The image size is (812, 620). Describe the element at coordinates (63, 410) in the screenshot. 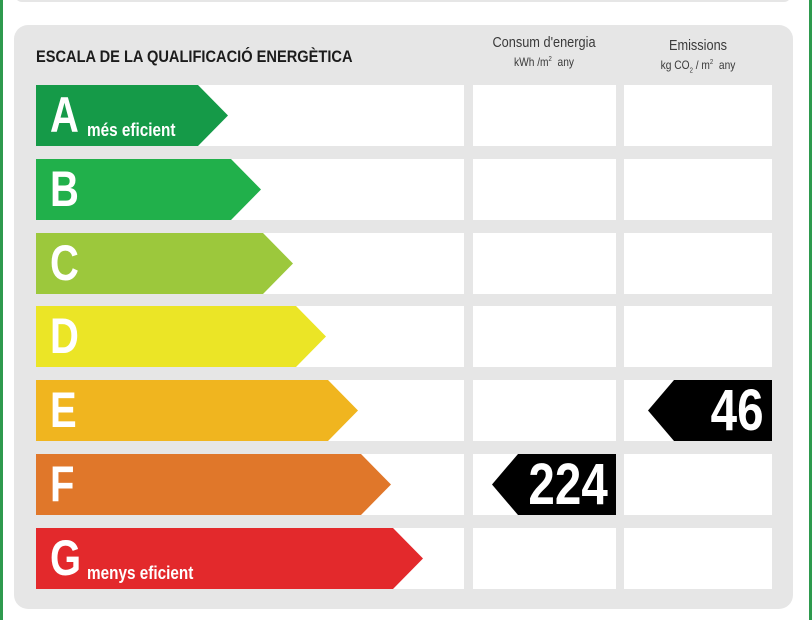

I see `class-letter: E` at that location.